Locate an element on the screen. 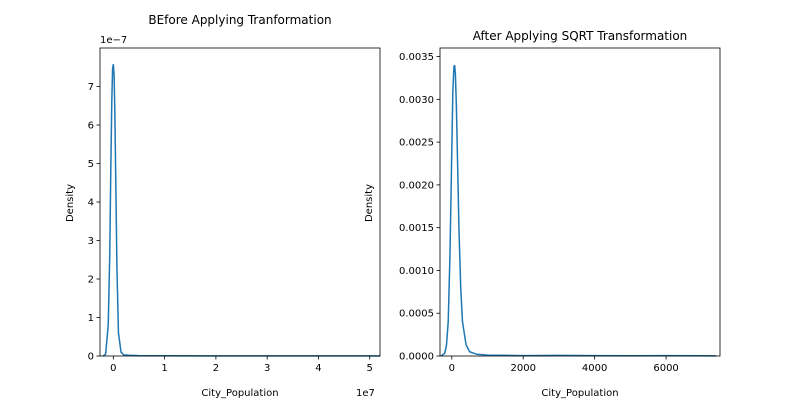 Image resolution: width=800 pixels, height=400 pixels. y-tick-label: 0.0000 is located at coordinates (416, 357).